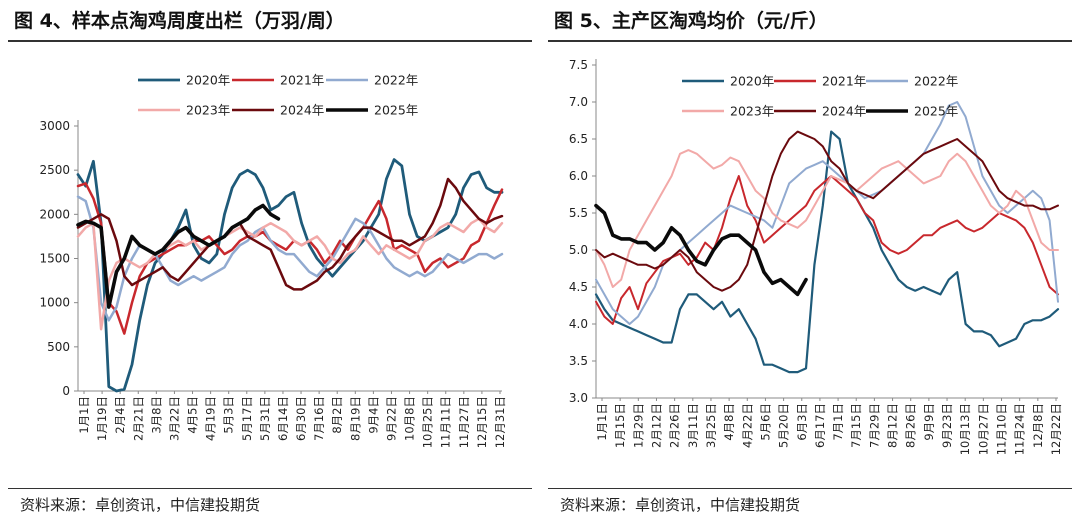  Describe the element at coordinates (179, 21) in the screenshot. I see `figure-title: 图 4、样本点淘鸡周度出栏（万羽/周）` at that location.